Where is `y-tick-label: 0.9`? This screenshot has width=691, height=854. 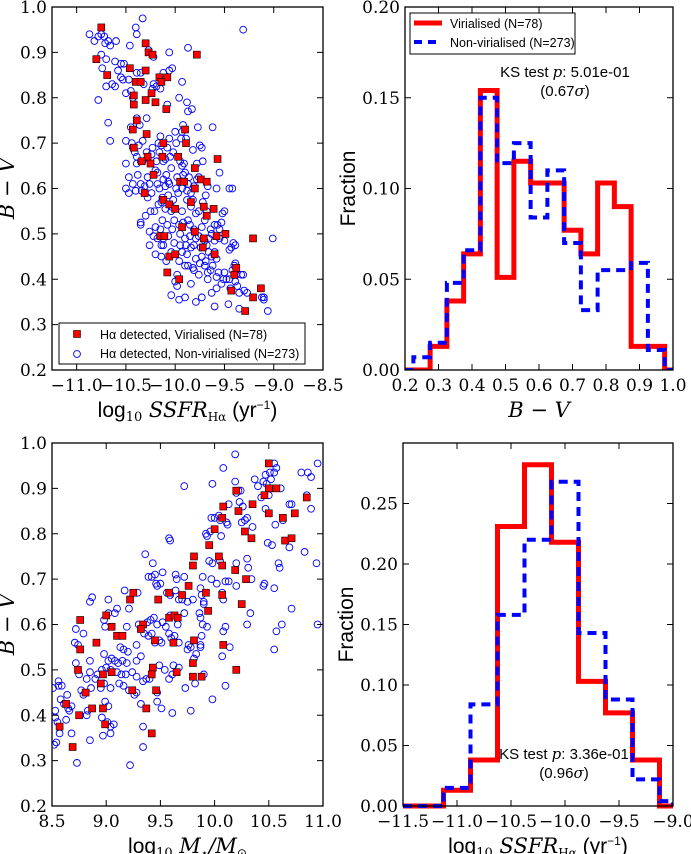
y-tick-label: 0.9 is located at coordinates (33, 53).